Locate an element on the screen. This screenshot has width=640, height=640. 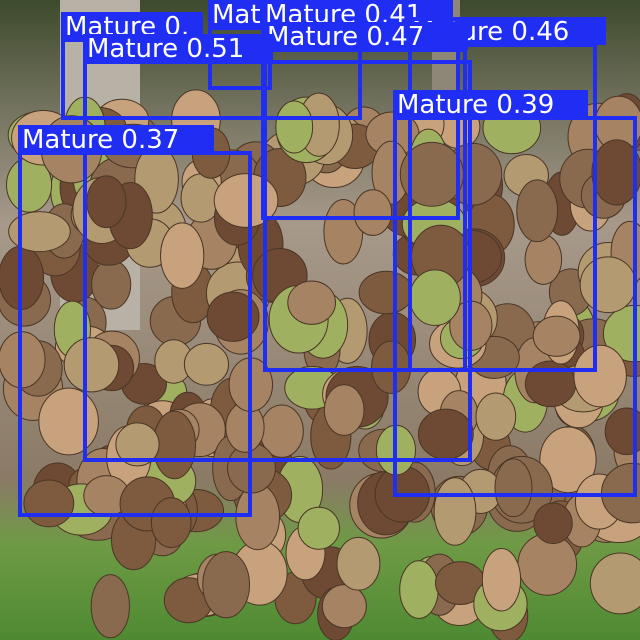
detection-label: Mature 0.37 is located at coordinates (100, 140).